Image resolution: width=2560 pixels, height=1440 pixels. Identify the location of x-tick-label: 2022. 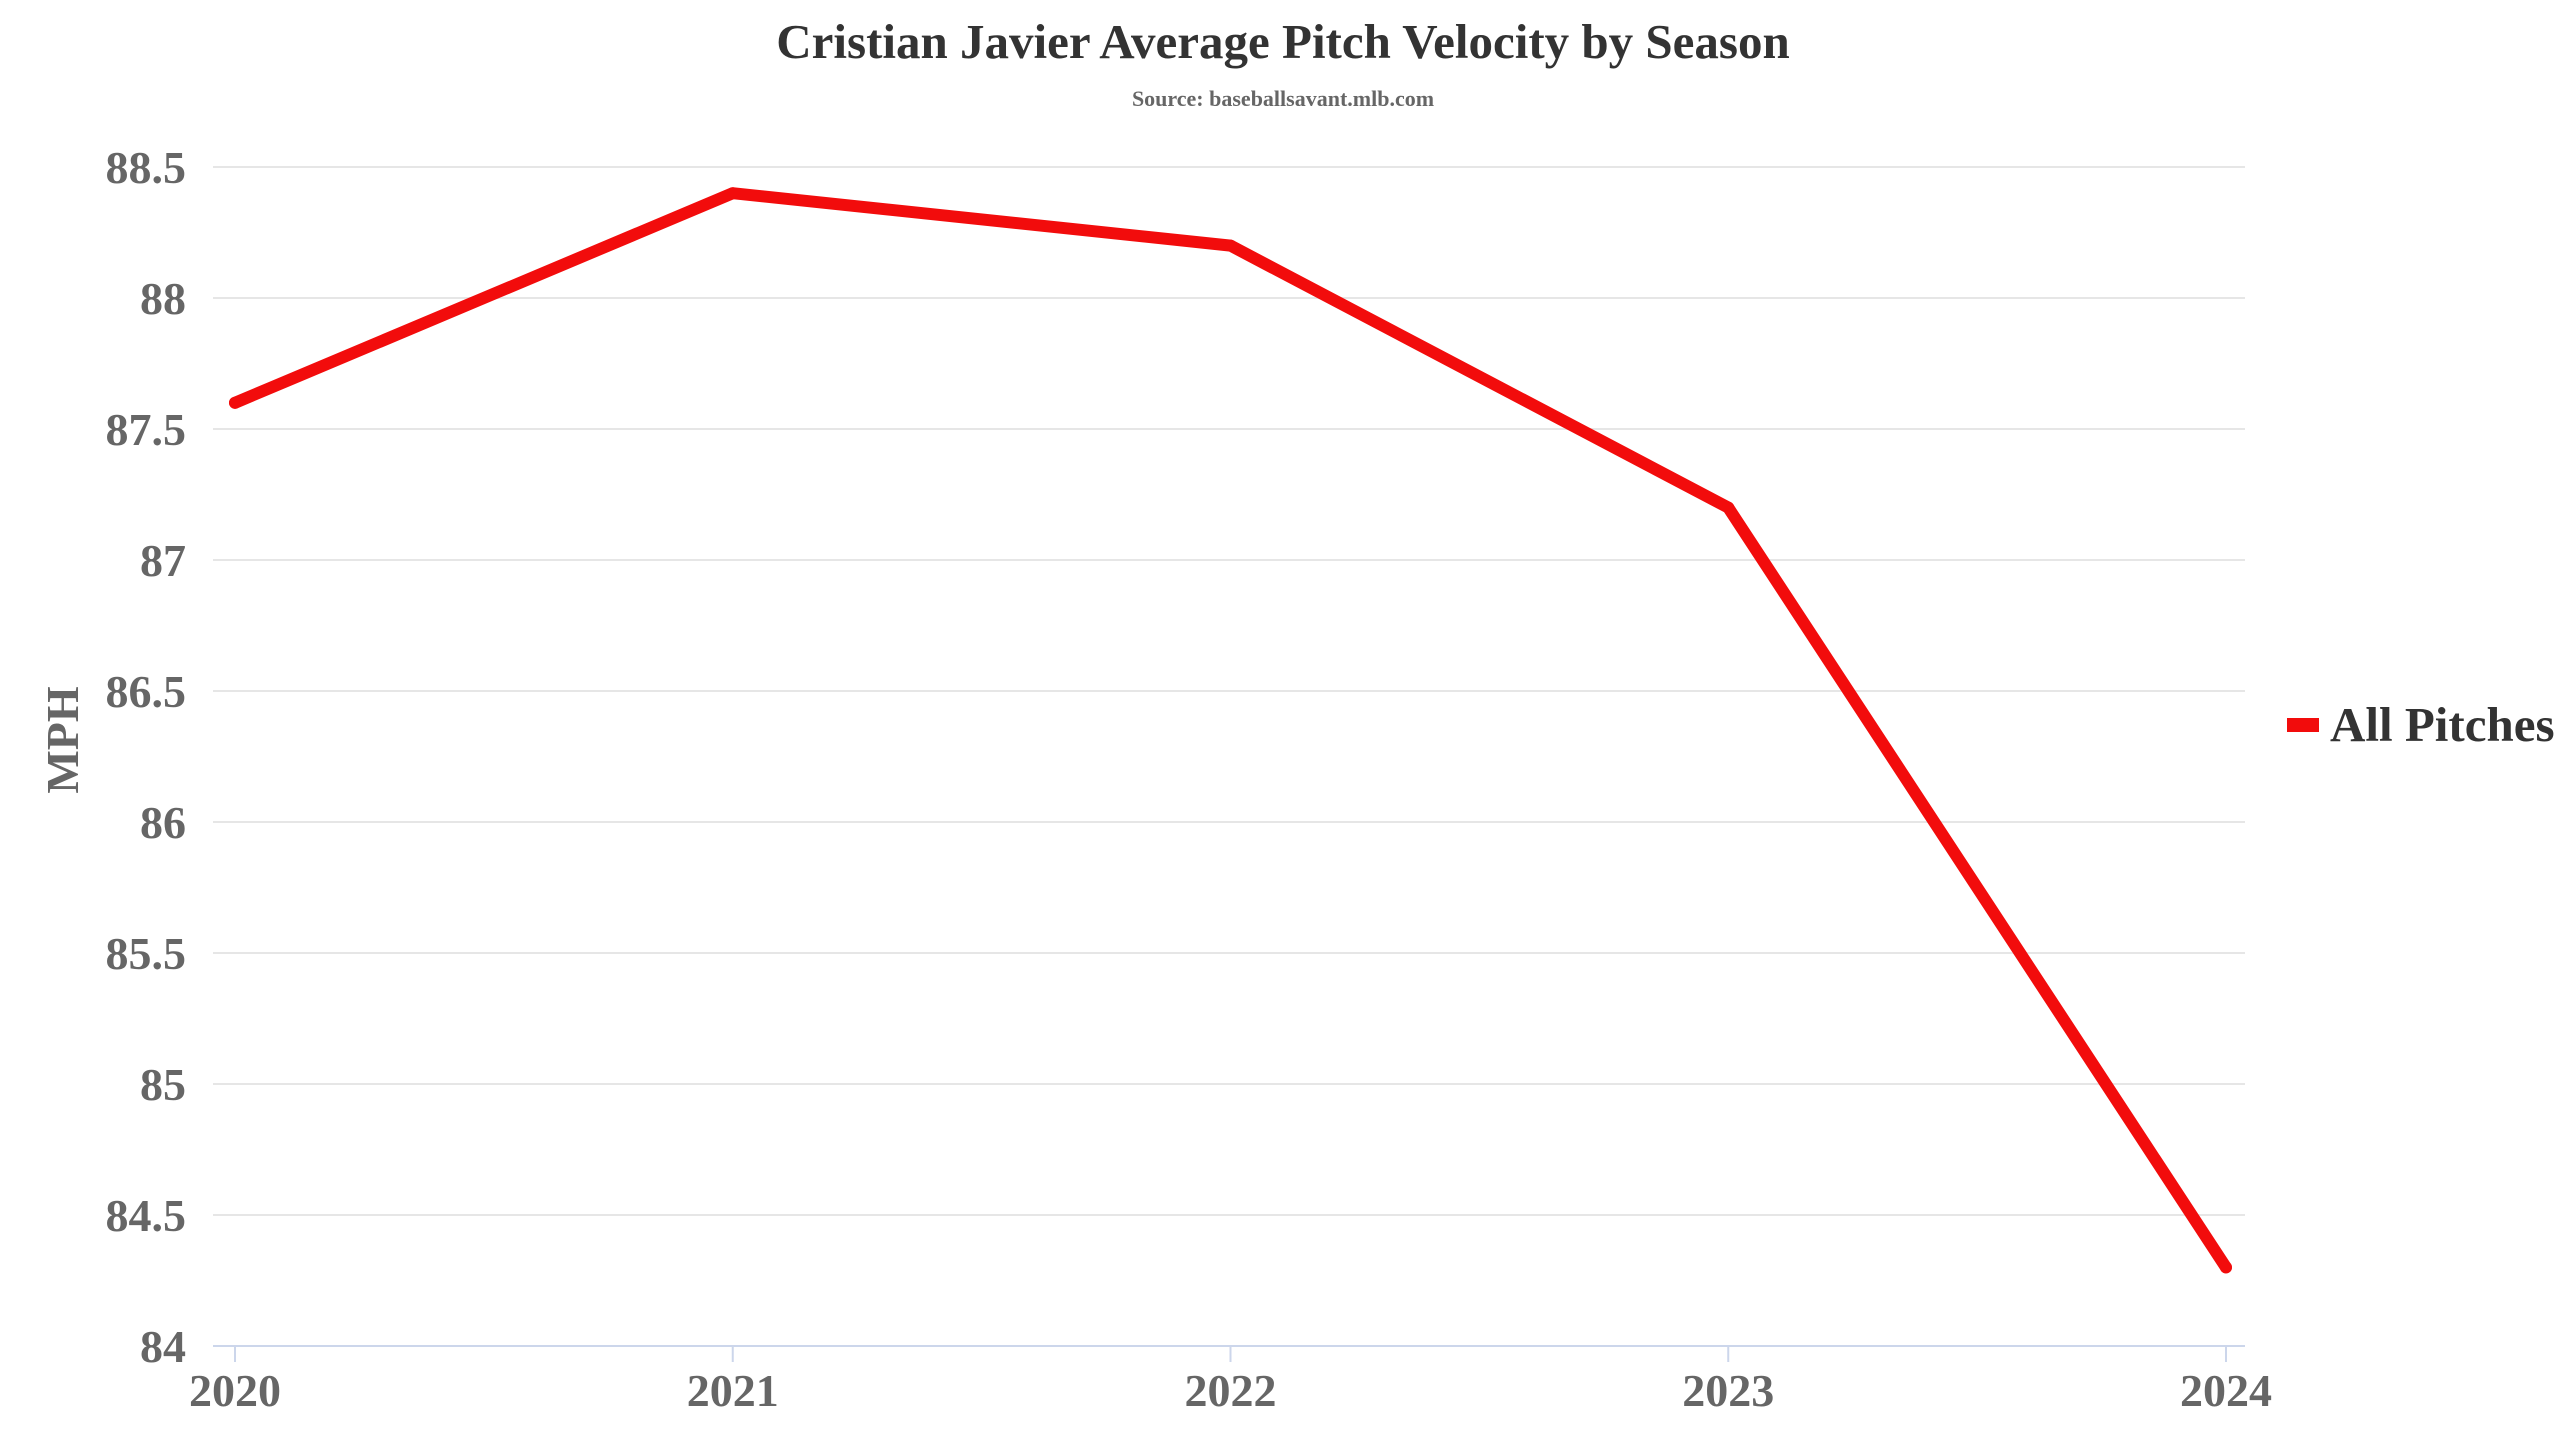
(1231, 1390).